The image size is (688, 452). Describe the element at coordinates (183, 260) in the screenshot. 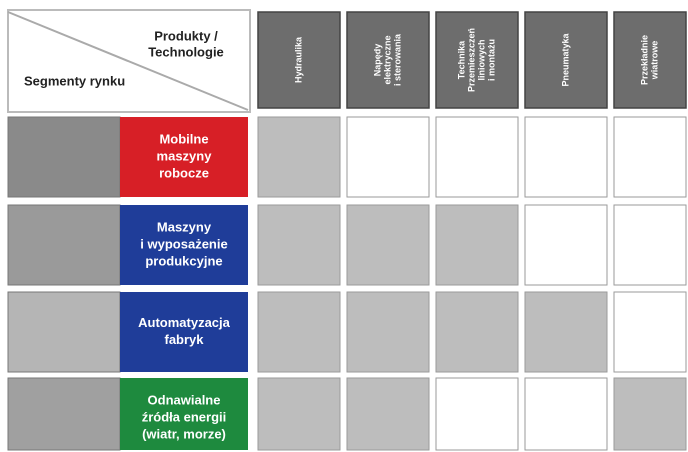

I see `row-label: produkcyjne` at that location.